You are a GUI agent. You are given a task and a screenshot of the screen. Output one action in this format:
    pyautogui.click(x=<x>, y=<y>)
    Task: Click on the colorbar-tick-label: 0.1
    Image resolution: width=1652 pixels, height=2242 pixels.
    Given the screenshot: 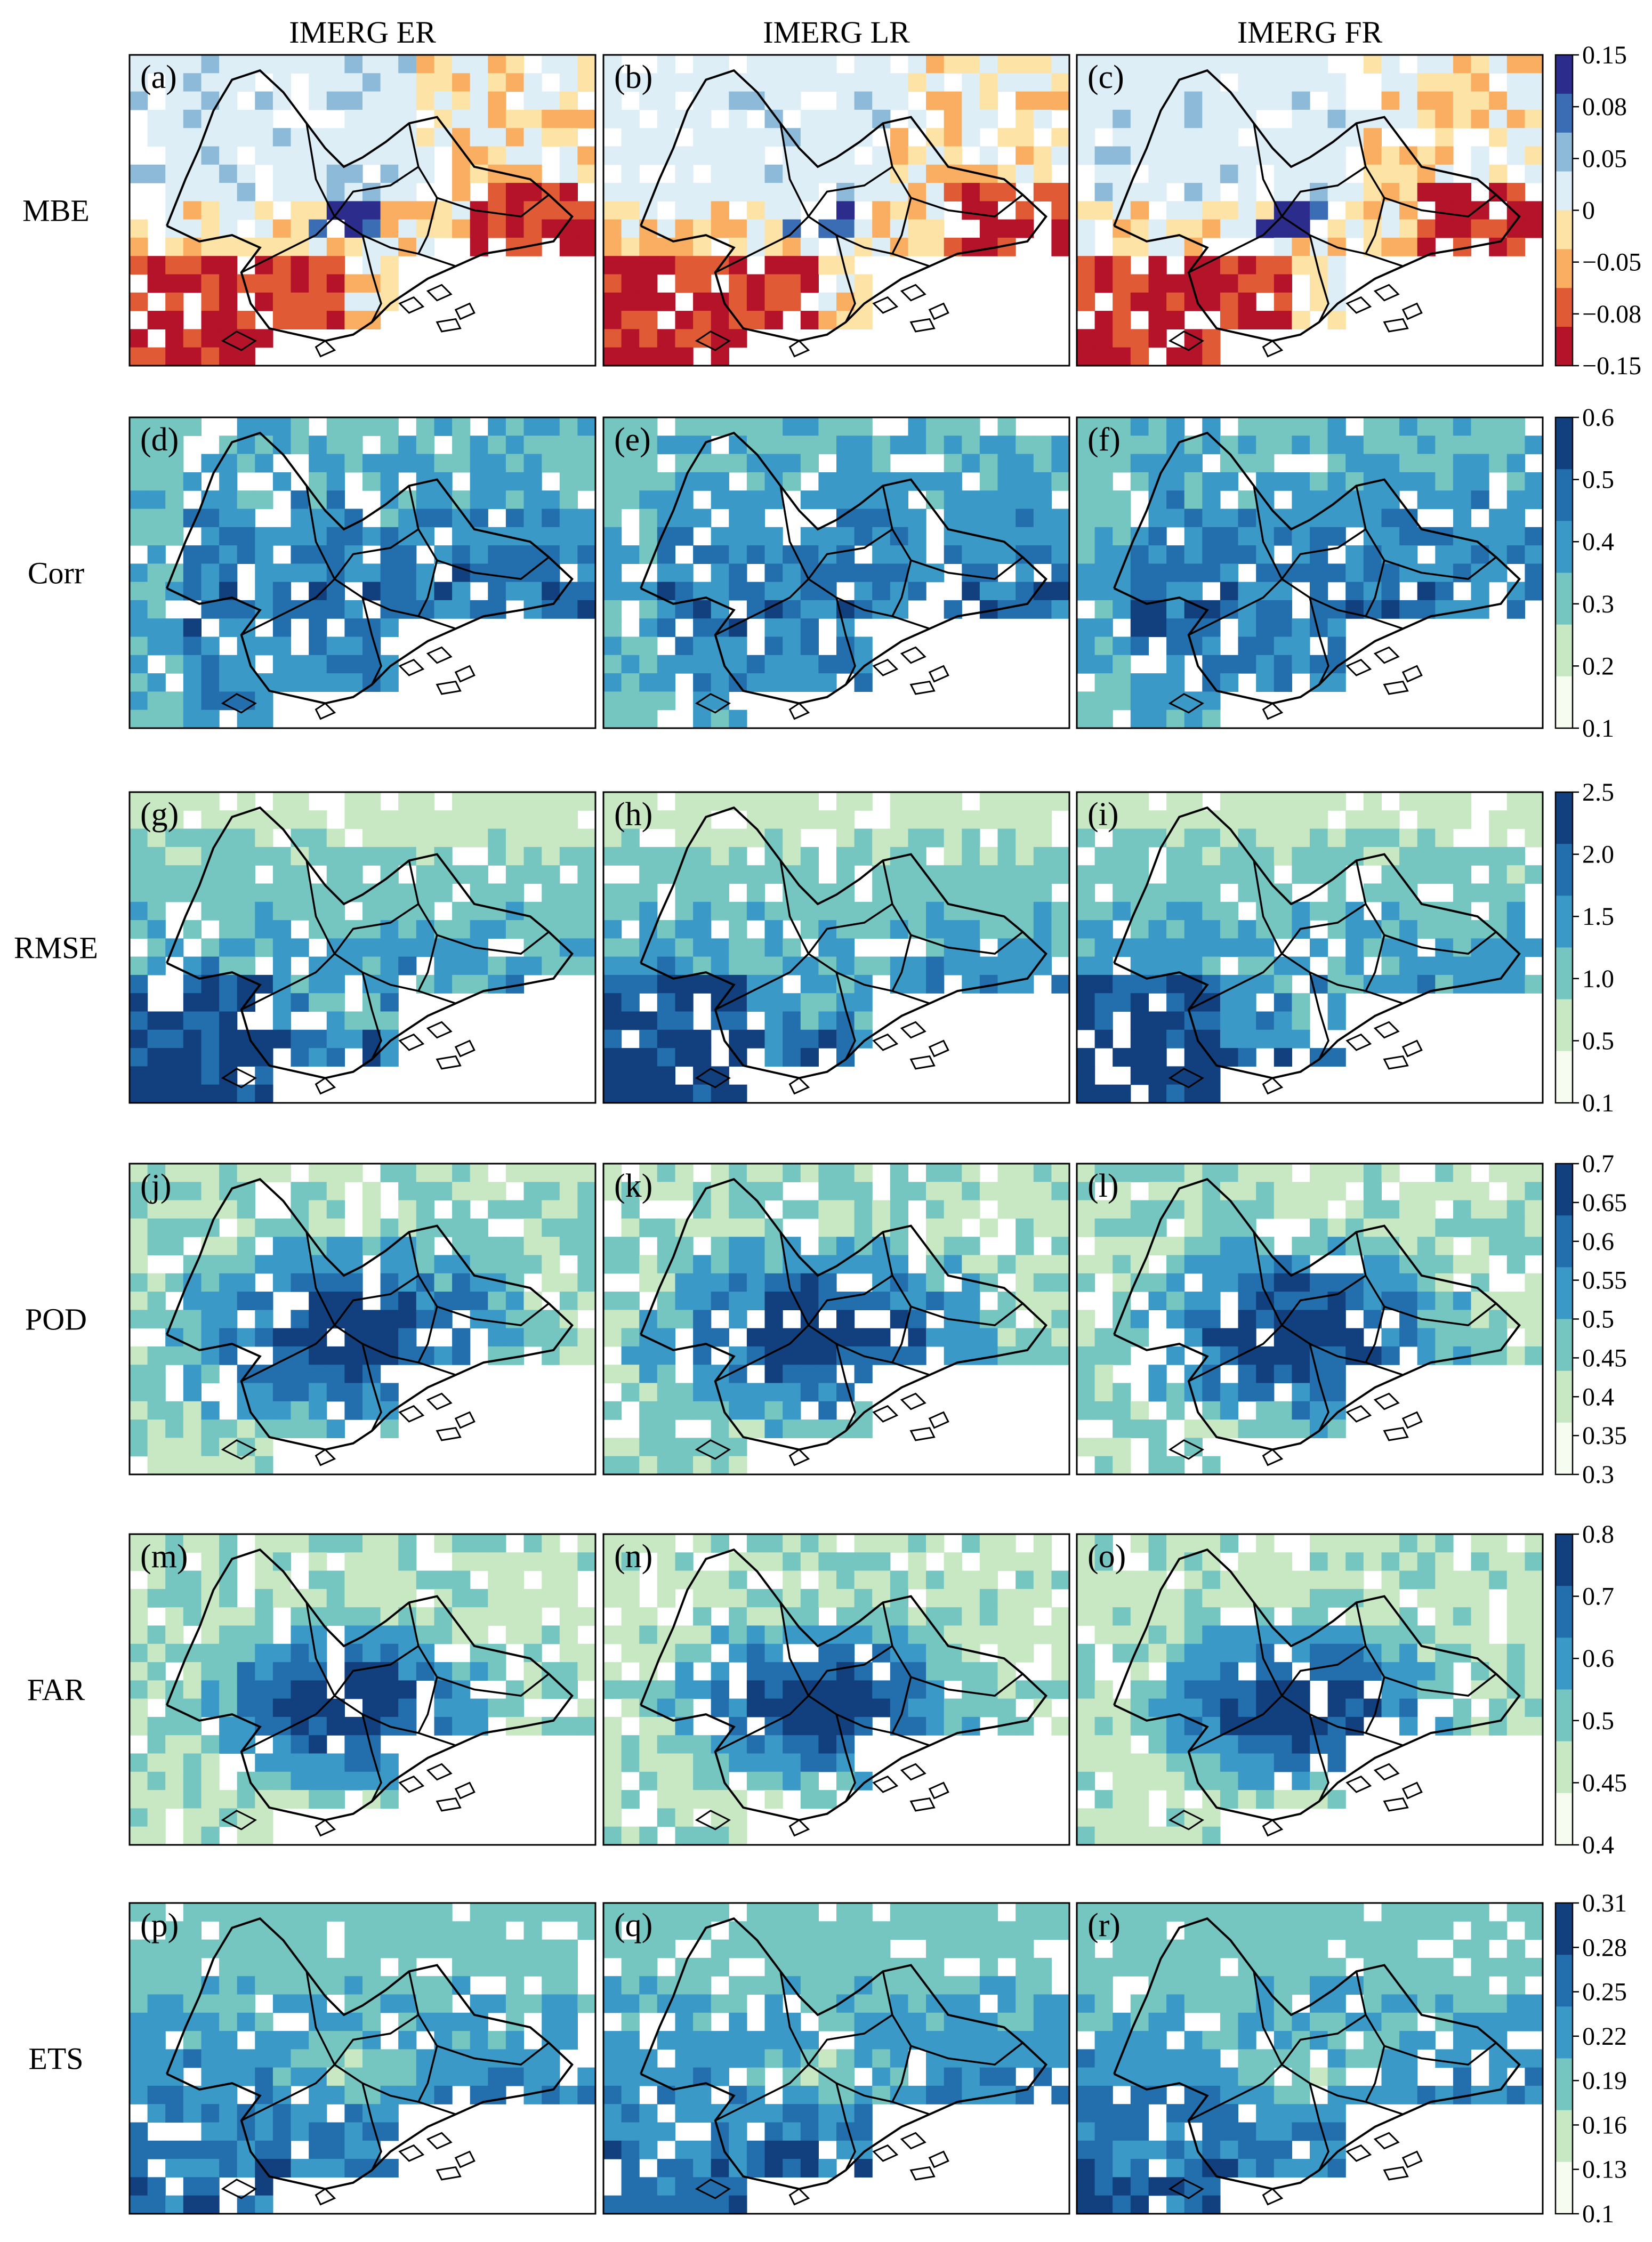 What is the action you would take?
    pyautogui.click(x=1598, y=729)
    